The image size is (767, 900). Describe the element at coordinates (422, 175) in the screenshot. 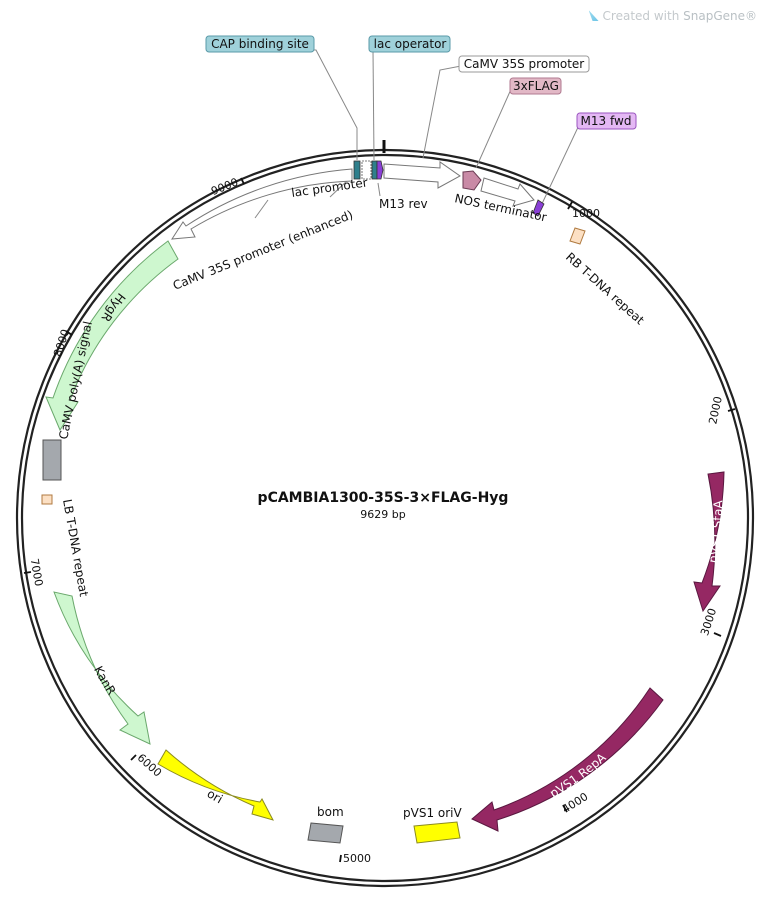

I see `feature-camv-35s-promoter` at that location.